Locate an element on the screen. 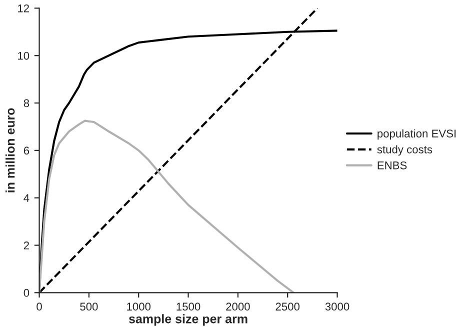  x-tick-label: 500 is located at coordinates (89, 306).